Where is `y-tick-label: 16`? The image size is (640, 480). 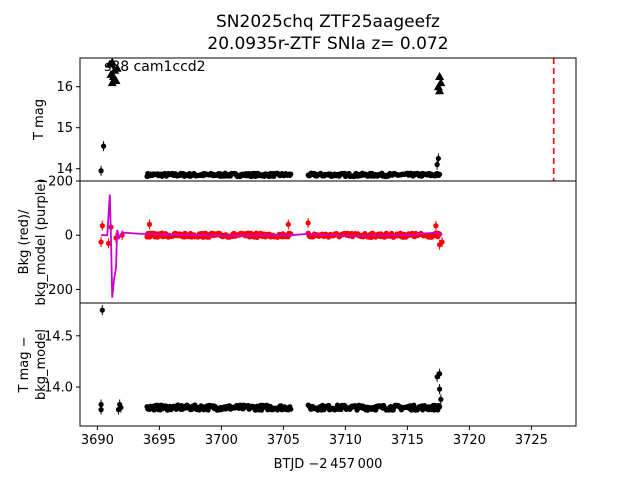
y-tick-label: 16 is located at coordinates (64, 87).